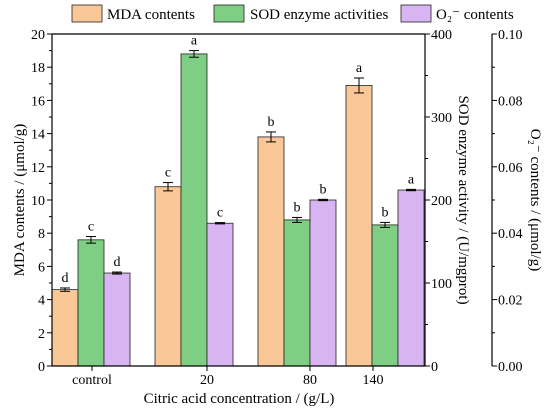 The height and width of the screenshot is (412, 550). I want to click on mda-tick-label: 18, so click(38, 68).